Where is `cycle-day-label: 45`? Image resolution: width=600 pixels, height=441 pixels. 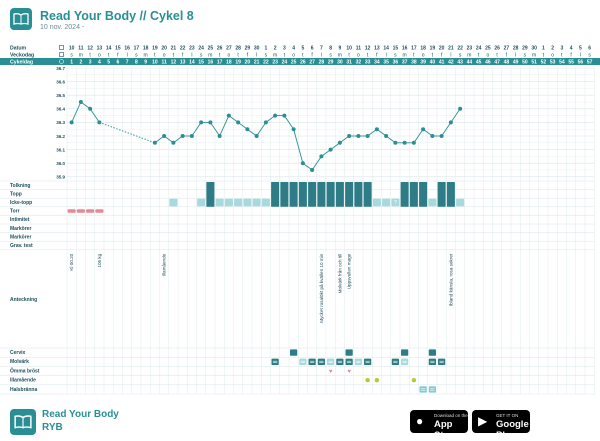 cycle-day-label: 45 is located at coordinates (479, 63).